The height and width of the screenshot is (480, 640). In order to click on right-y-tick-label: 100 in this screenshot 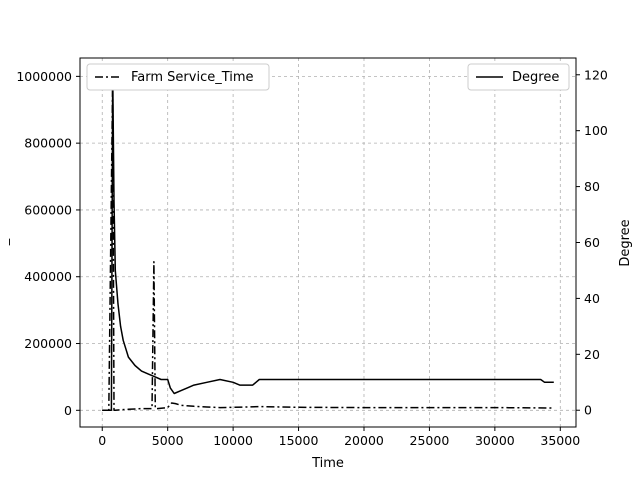, I will do `click(596, 130)`.